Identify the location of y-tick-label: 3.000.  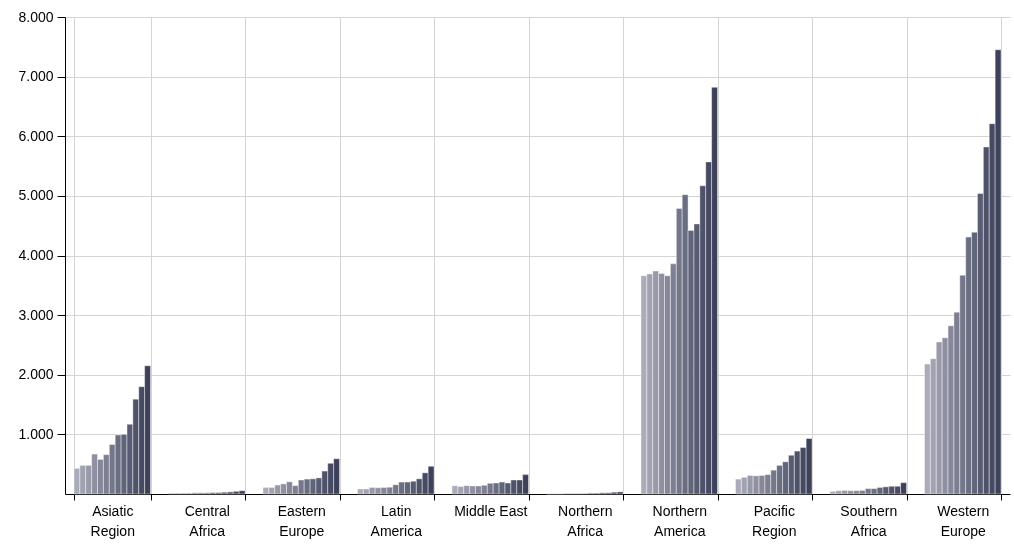
(36, 314).